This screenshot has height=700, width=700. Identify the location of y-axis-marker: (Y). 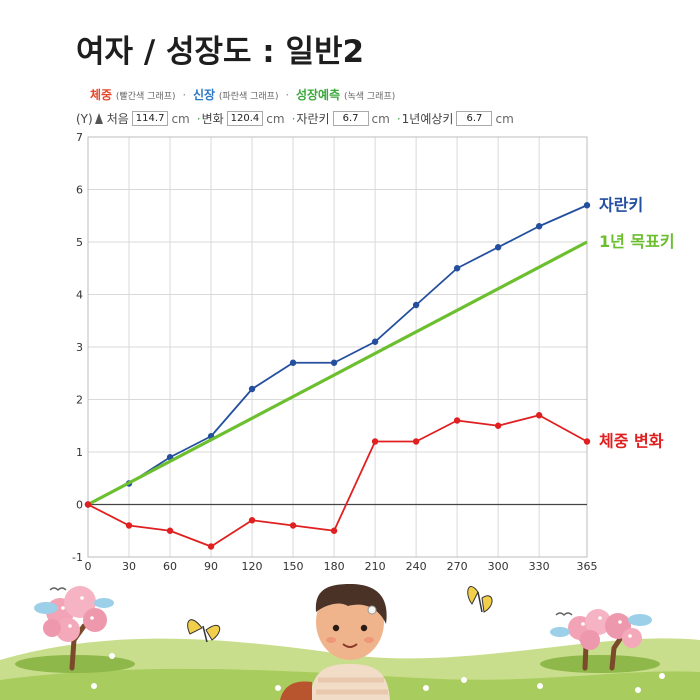
(84, 118).